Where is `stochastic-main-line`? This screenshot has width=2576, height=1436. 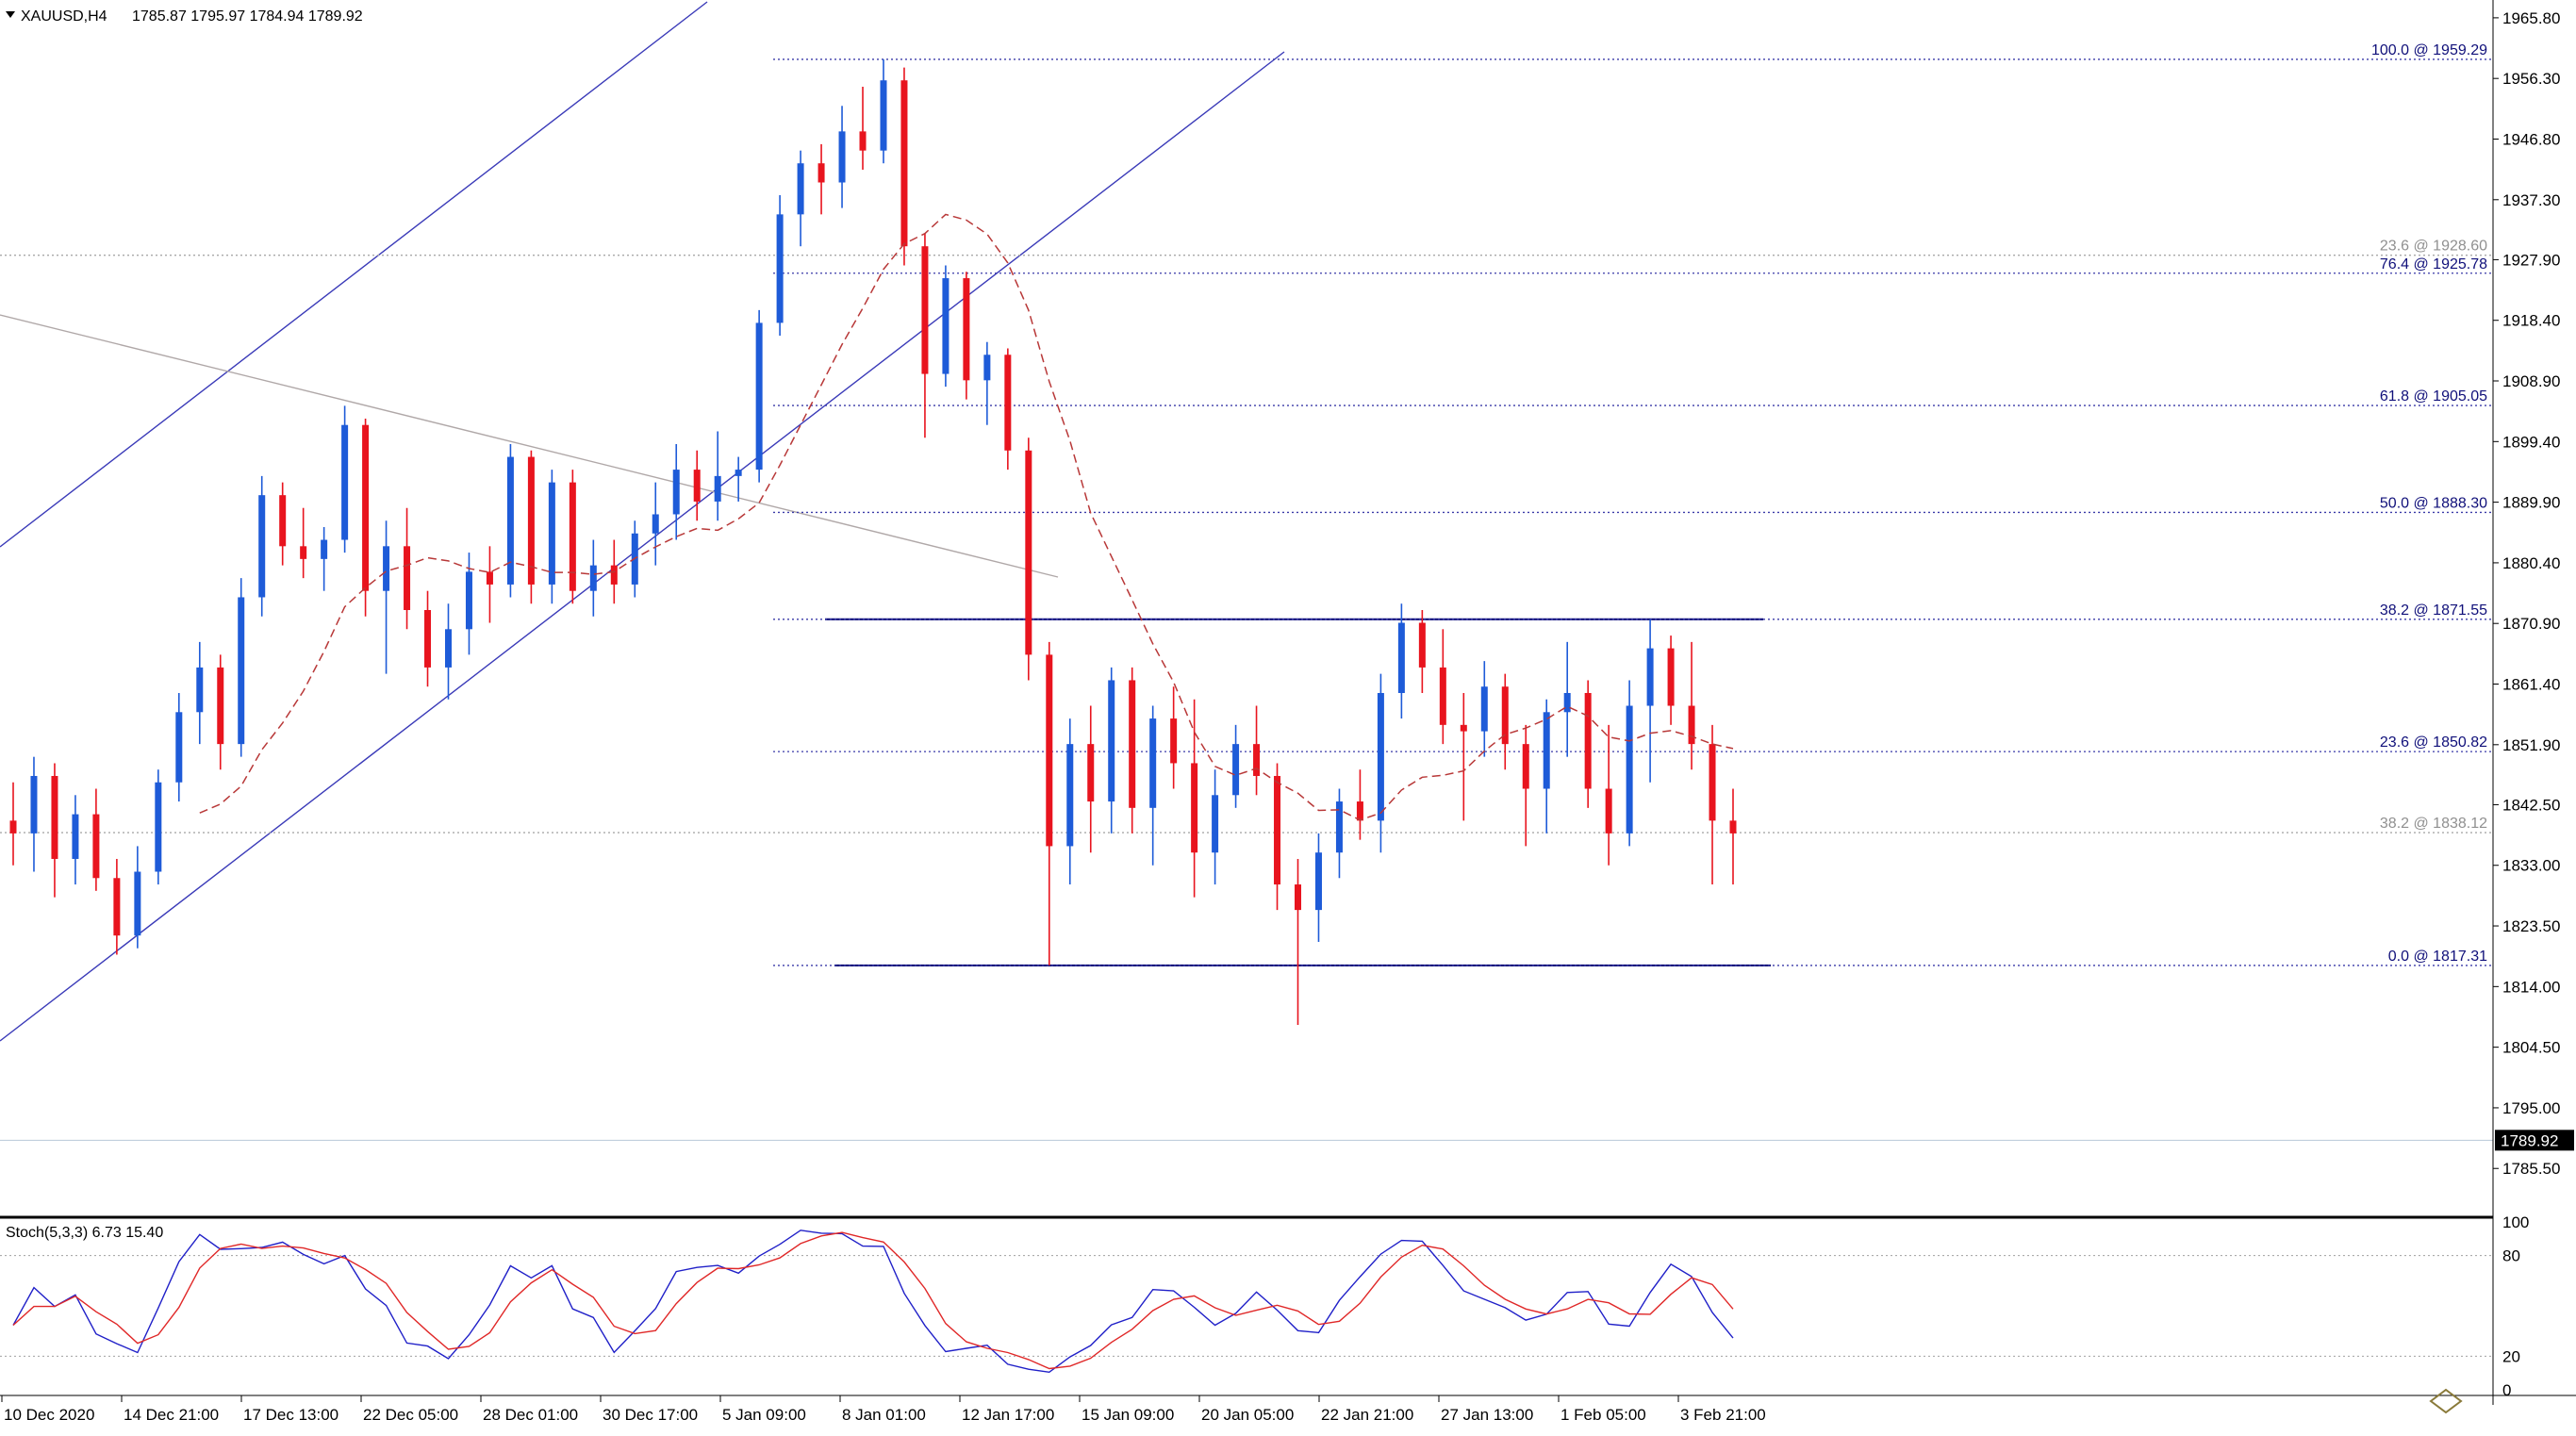
stochastic-main-line is located at coordinates (873, 1302).